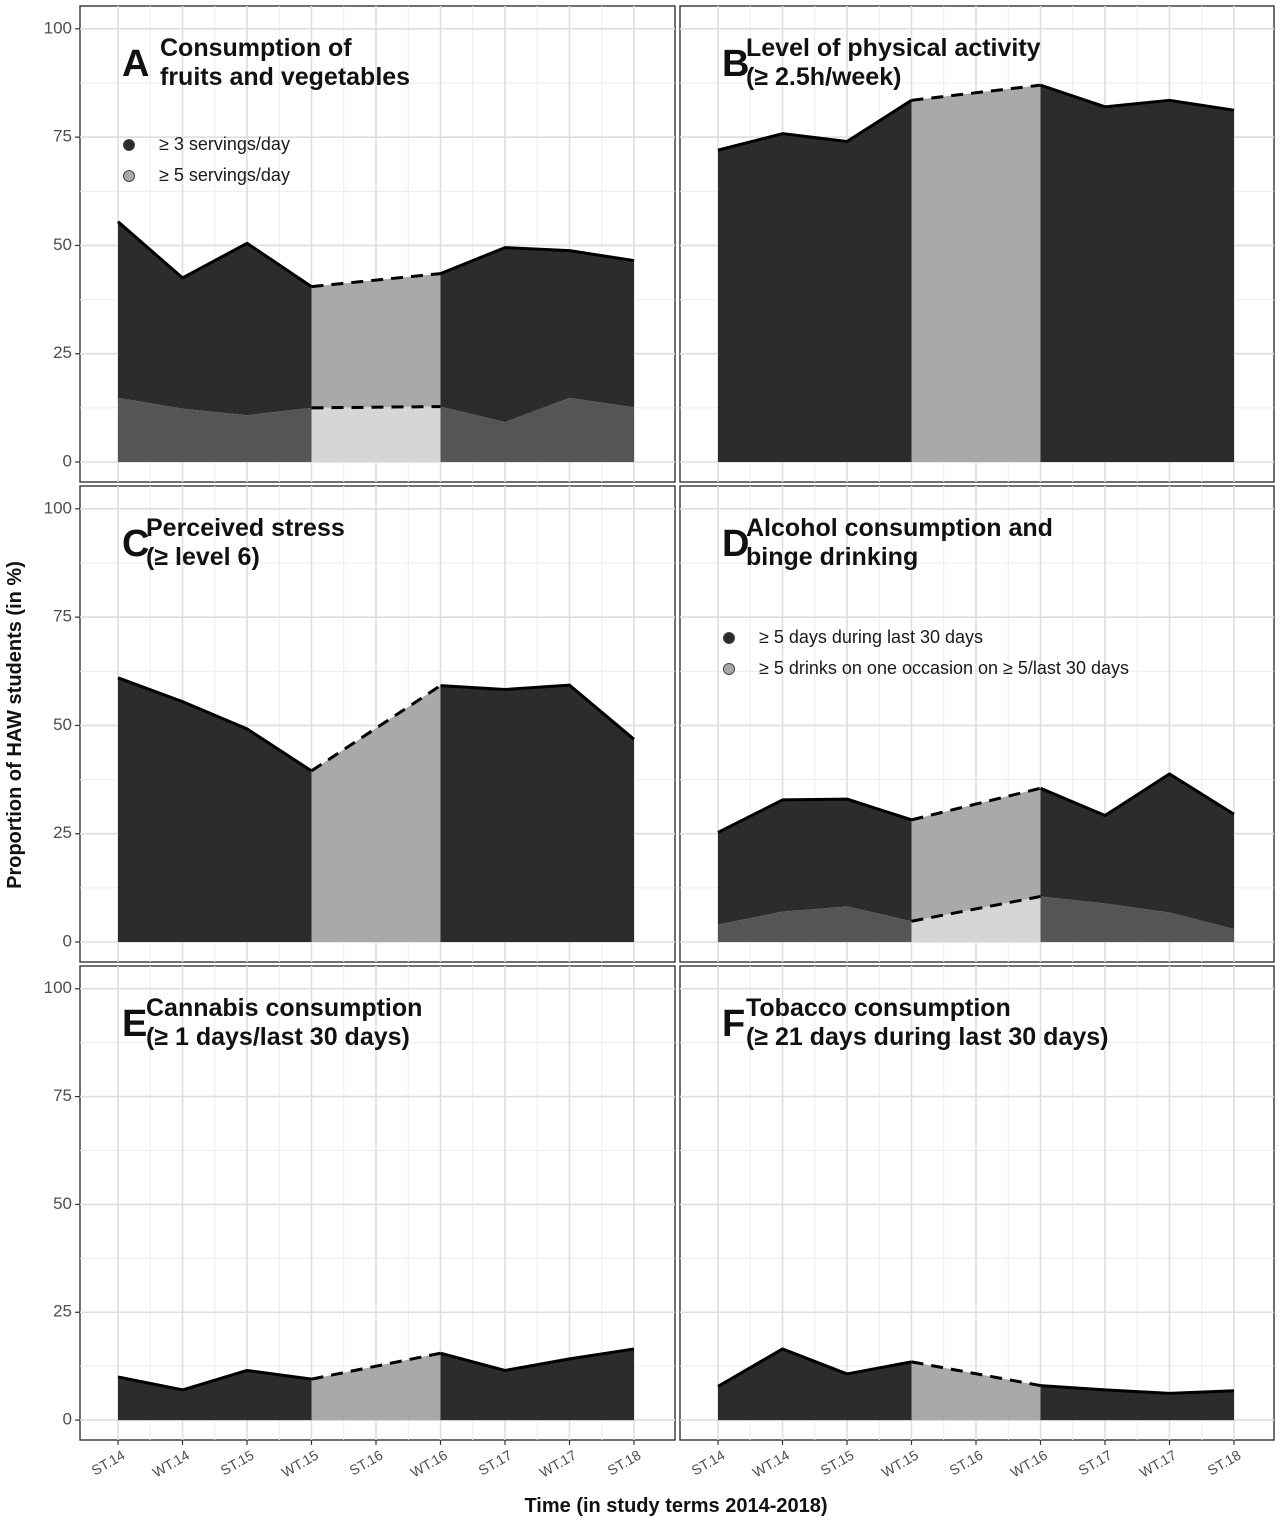 The height and width of the screenshot is (1524, 1280). I want to click on panel-title-line: Perceived stress, so click(245, 528).